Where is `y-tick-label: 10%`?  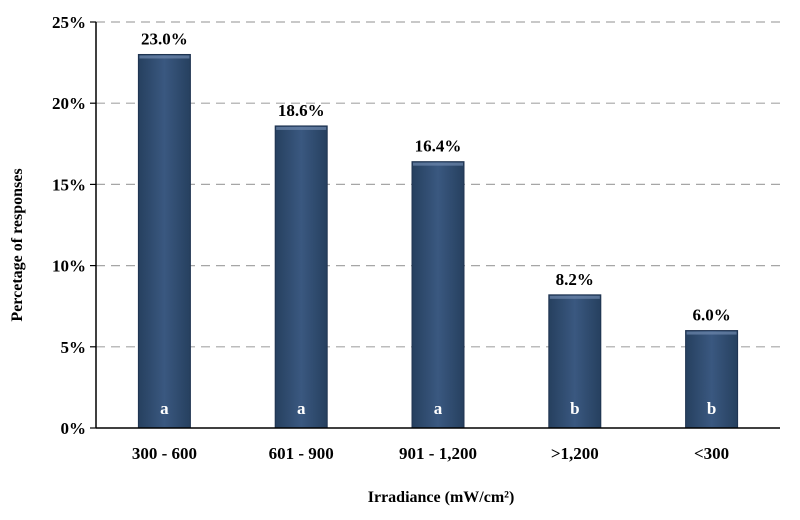 y-tick-label: 10% is located at coordinates (69, 266).